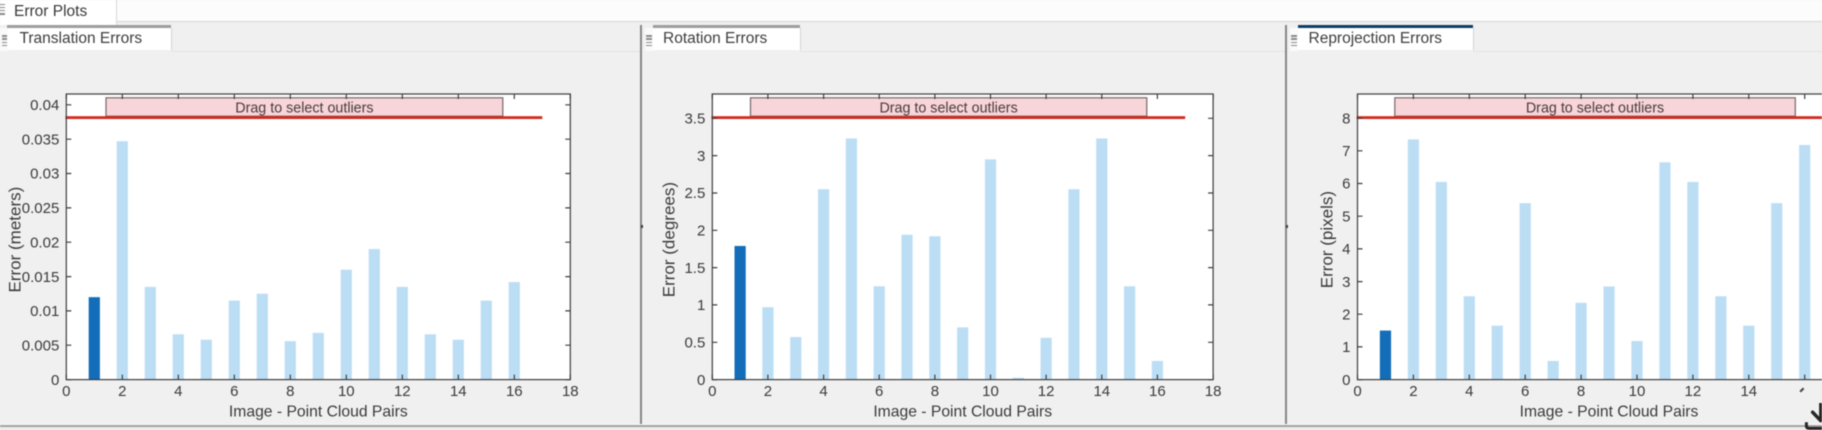  Describe the element at coordinates (669, 239) in the screenshot. I see `svg-text: Error (degrees)` at that location.